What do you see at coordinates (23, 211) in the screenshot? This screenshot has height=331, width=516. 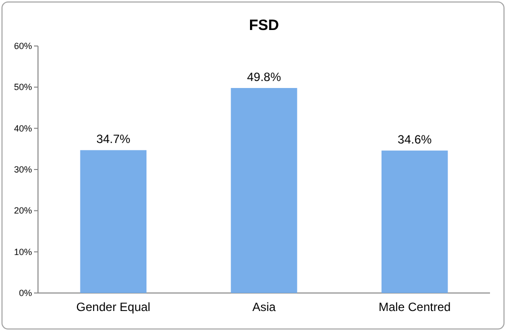 I see `y-tick-label: 20%` at bounding box center [23, 211].